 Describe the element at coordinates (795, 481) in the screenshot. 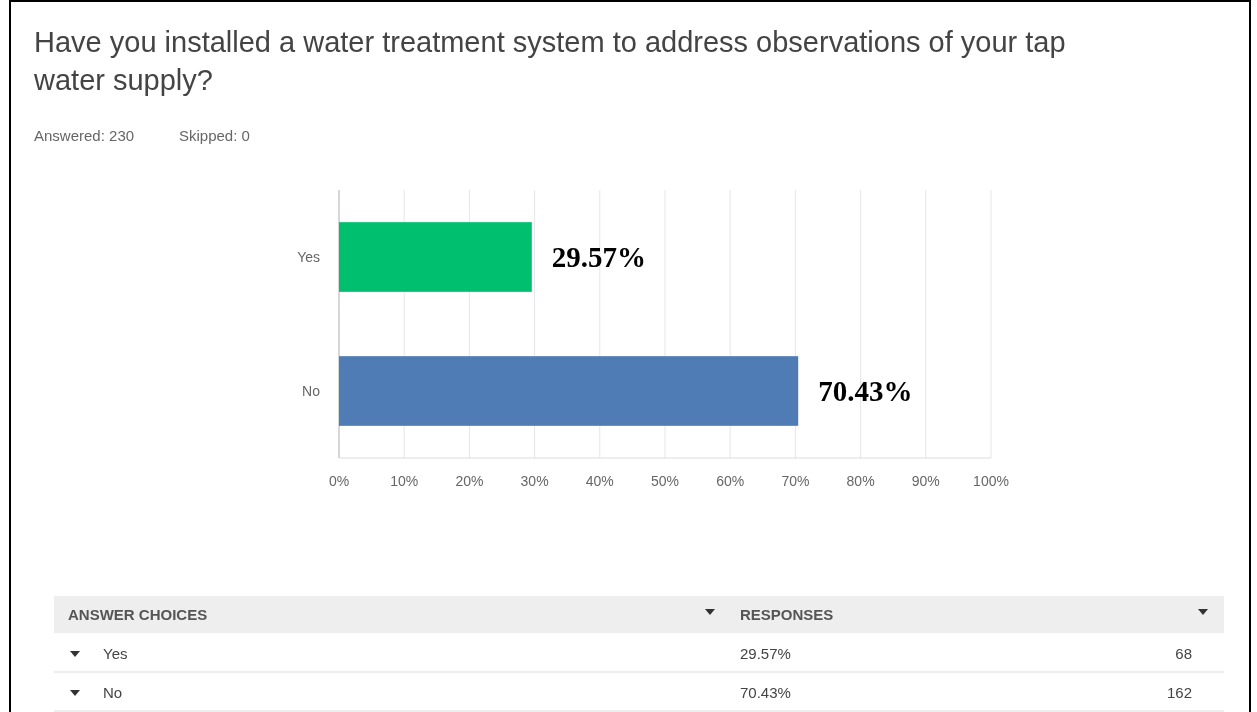

I see `x-tick-label: 70%` at that location.